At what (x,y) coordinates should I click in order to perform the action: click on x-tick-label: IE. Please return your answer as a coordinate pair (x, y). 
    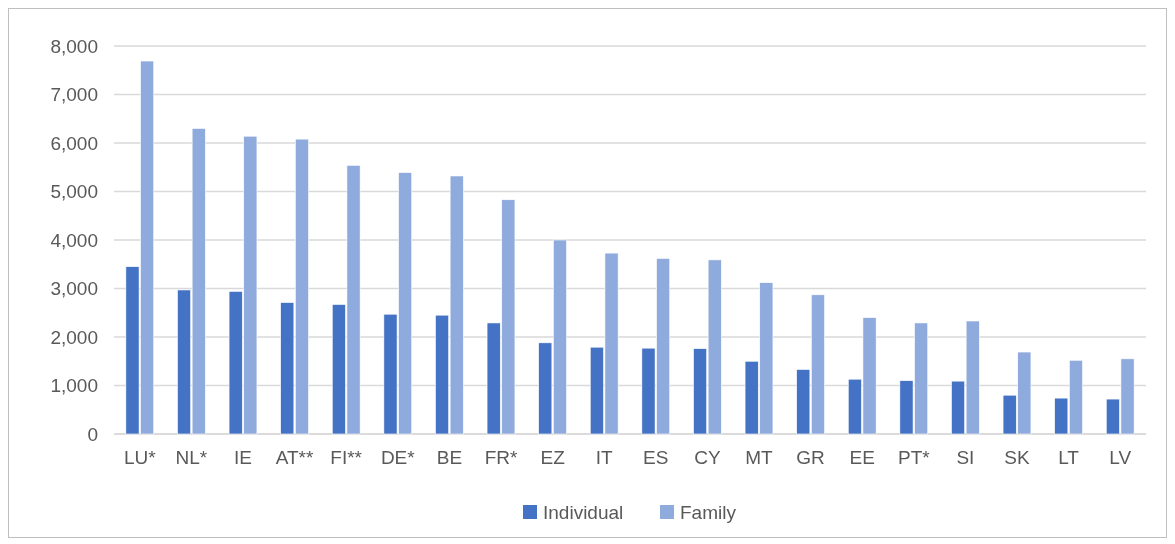
    Looking at the image, I should click on (243, 457).